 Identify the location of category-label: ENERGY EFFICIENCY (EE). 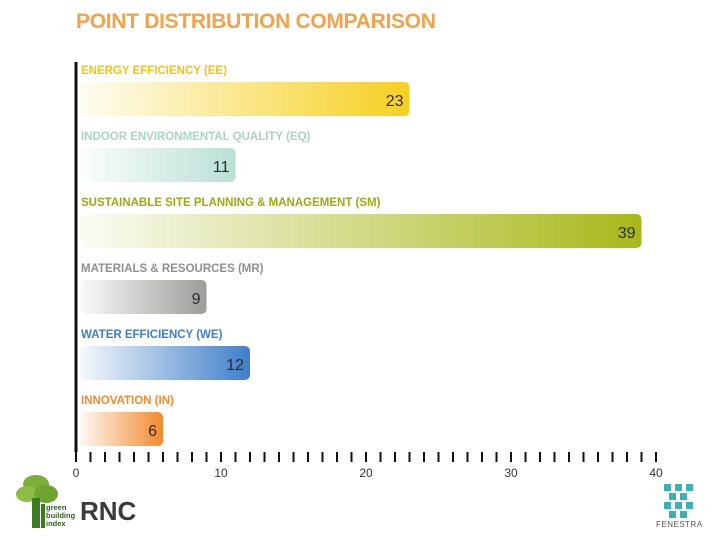
(154, 71).